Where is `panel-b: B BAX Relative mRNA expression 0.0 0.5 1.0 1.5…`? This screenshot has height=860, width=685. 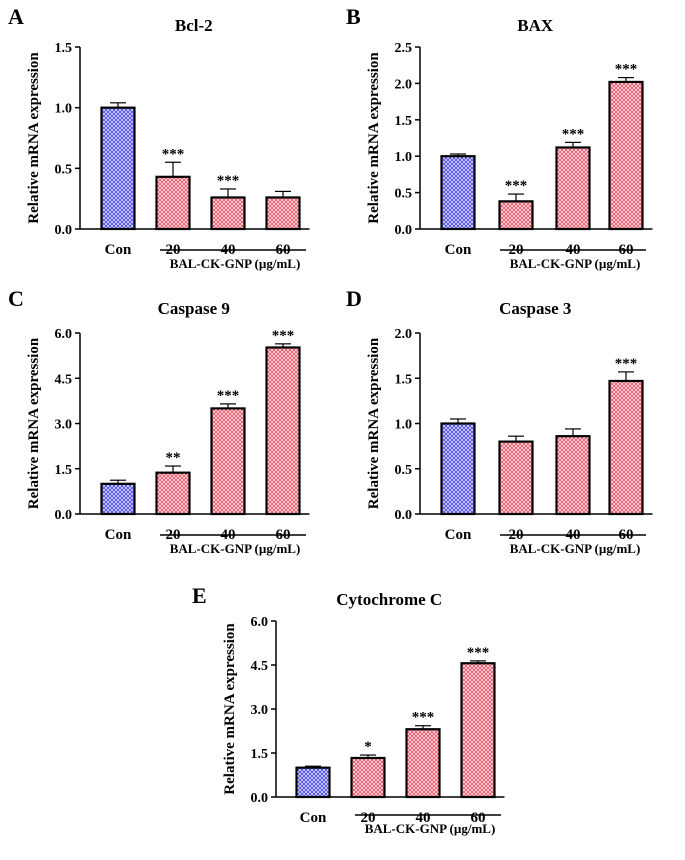 panel-b: B BAX Relative mRNA expression 0.0 0.5 1.0 1.5… is located at coordinates (499, 137).